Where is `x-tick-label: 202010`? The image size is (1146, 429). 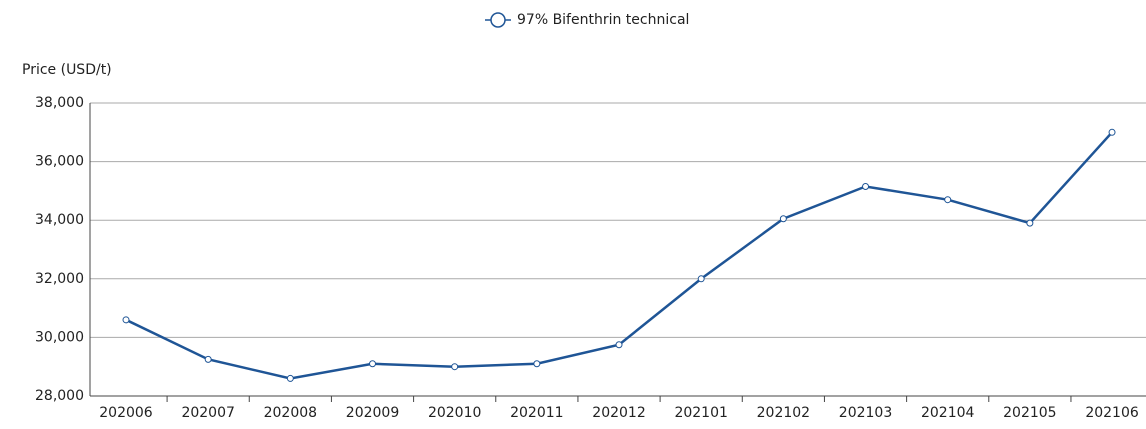
x-tick-label: 202010 is located at coordinates (454, 413).